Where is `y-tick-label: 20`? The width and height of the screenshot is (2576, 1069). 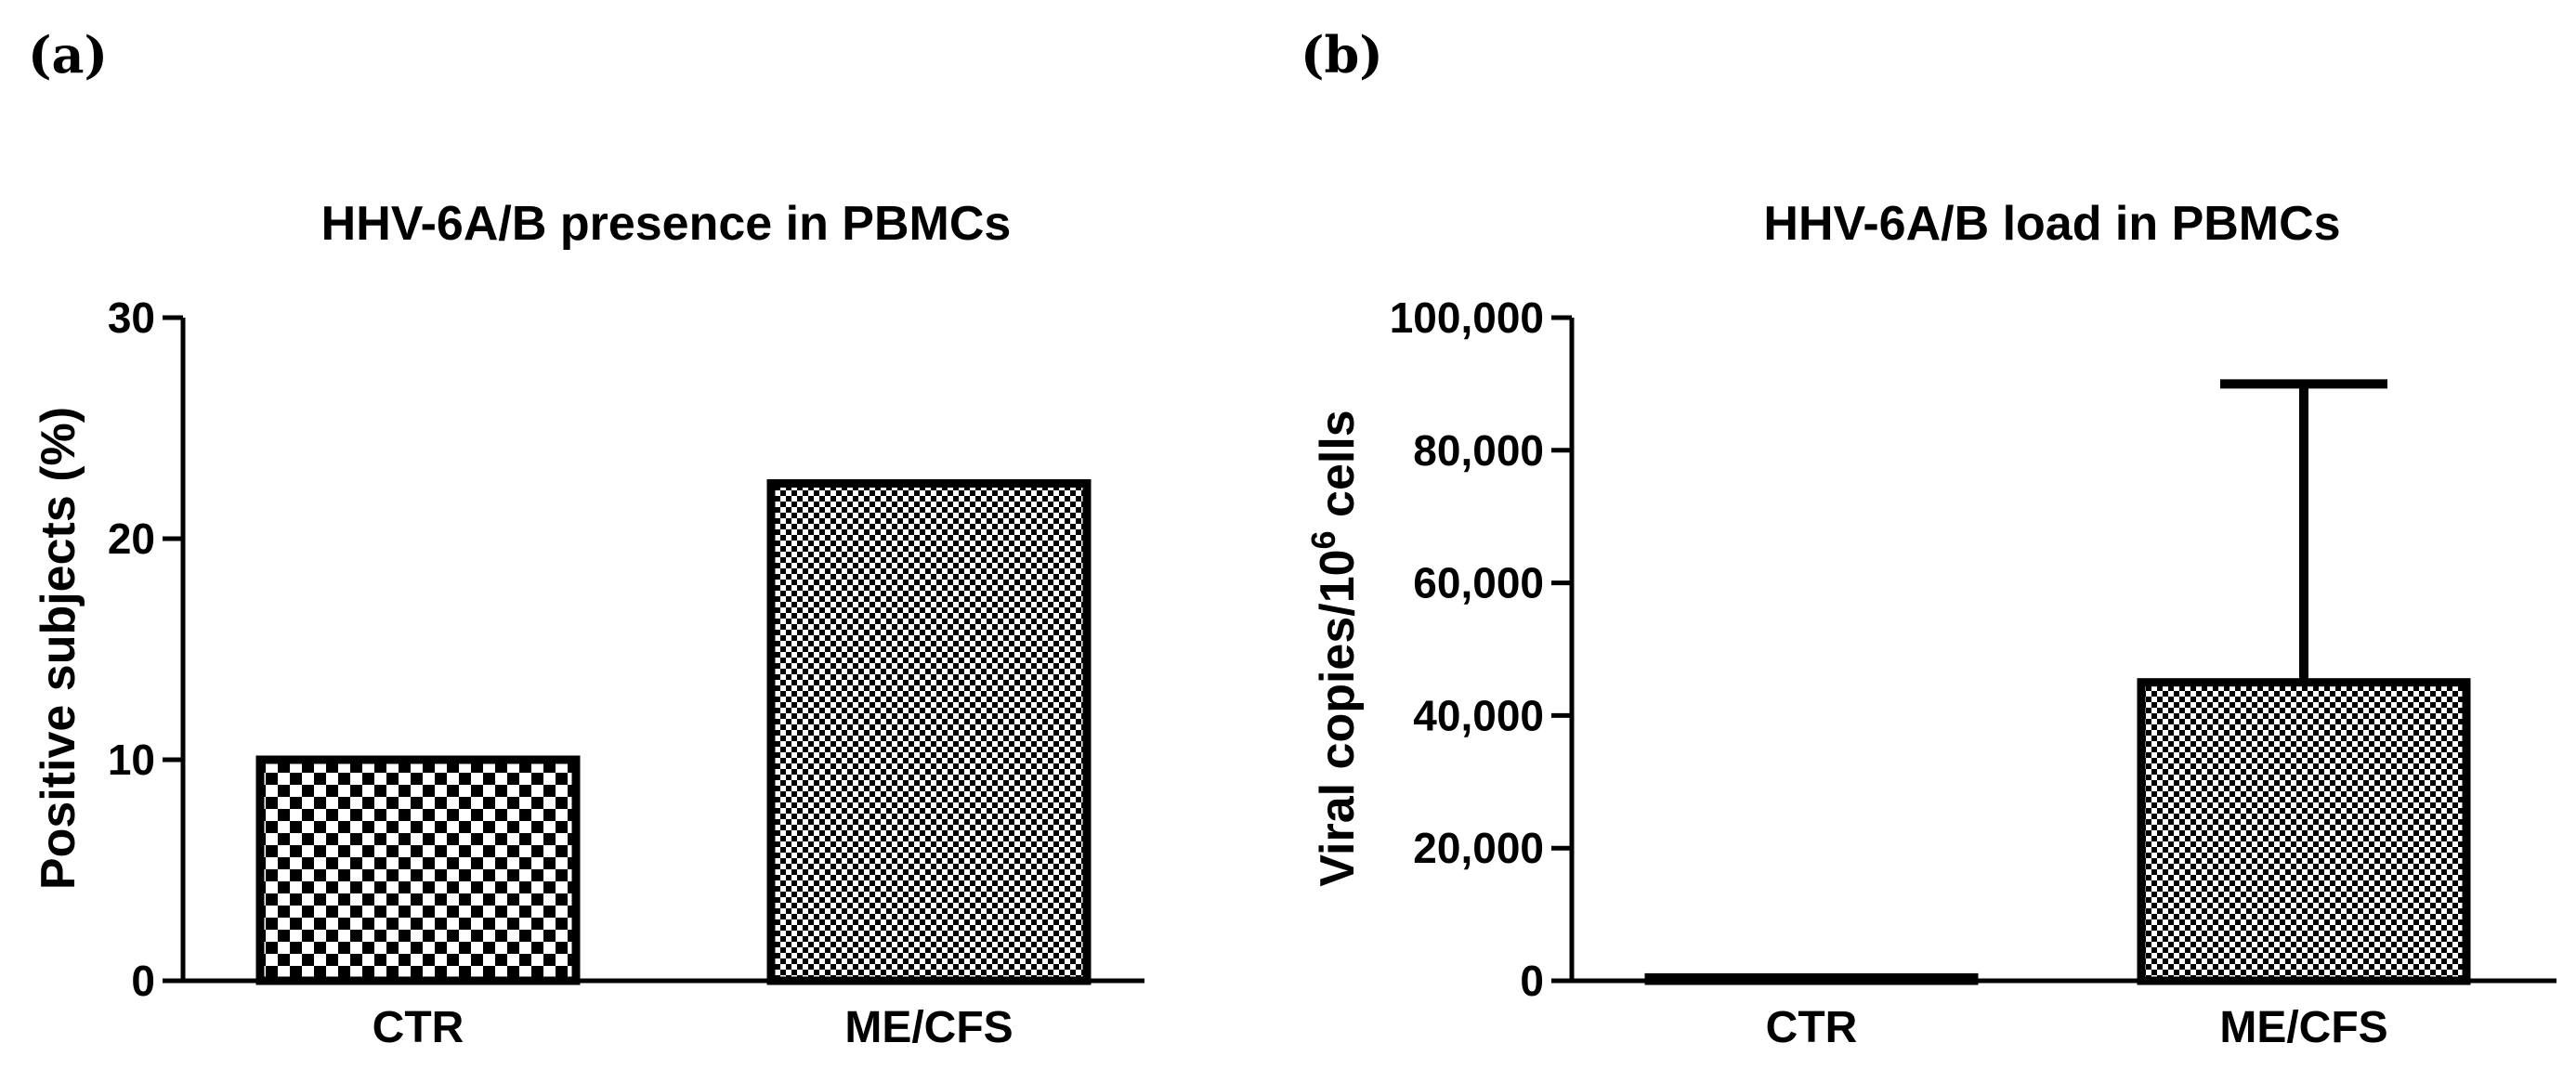
y-tick-label: 20 is located at coordinates (131, 539).